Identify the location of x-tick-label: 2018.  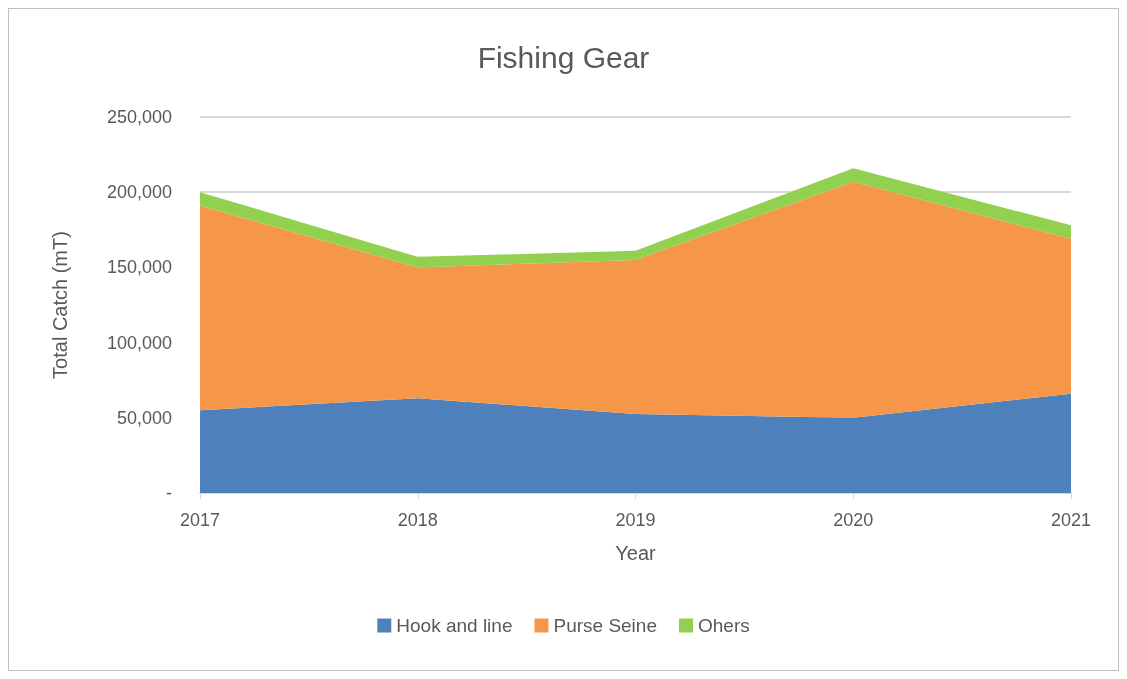
(417, 520).